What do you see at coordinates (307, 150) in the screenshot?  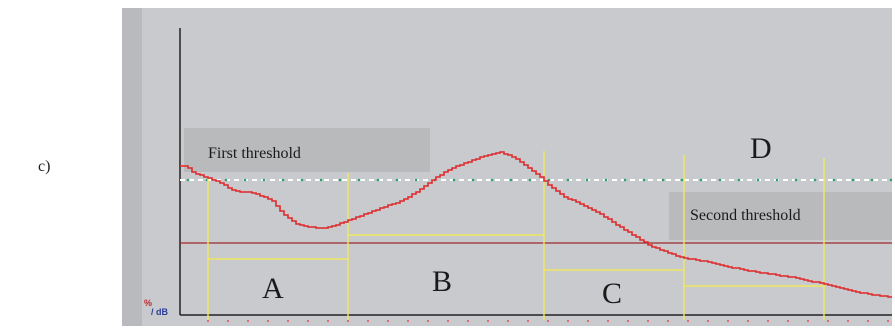 I see `first-threshold-label-box` at bounding box center [307, 150].